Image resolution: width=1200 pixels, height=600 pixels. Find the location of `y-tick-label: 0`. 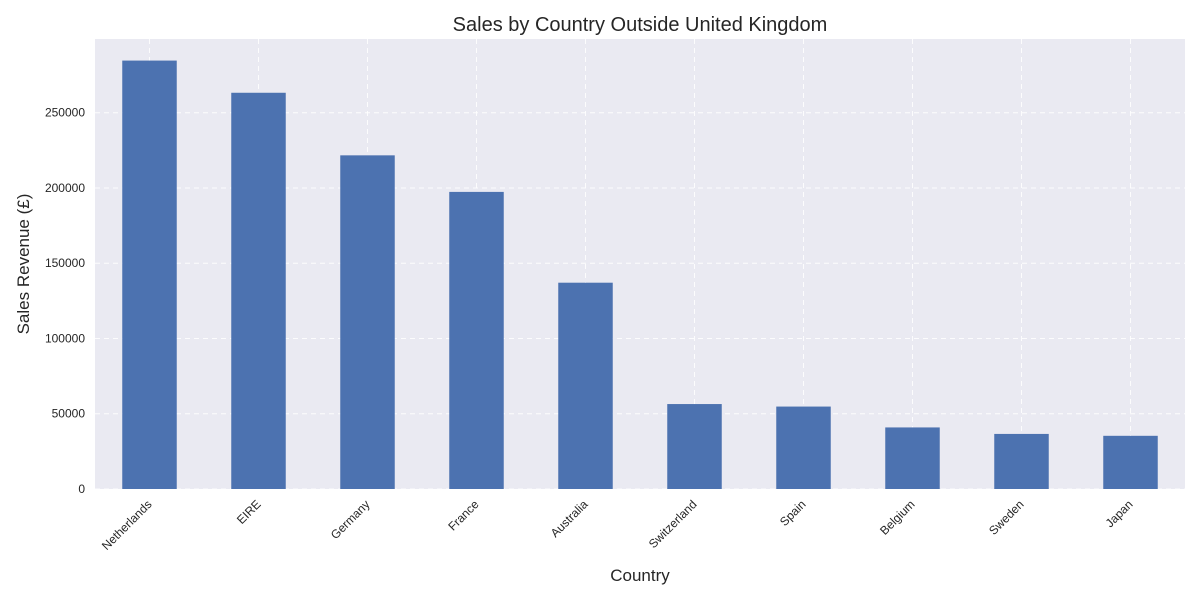

y-tick-label: 0 is located at coordinates (81, 489).